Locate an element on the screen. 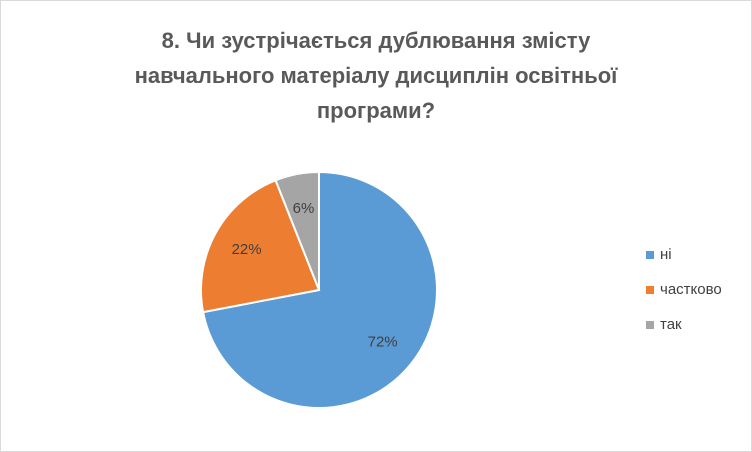 This screenshot has height=452, width=752. data-label: 72% is located at coordinates (383, 342).